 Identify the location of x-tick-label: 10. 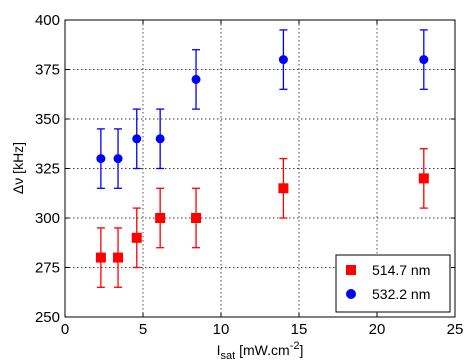
(221, 329).